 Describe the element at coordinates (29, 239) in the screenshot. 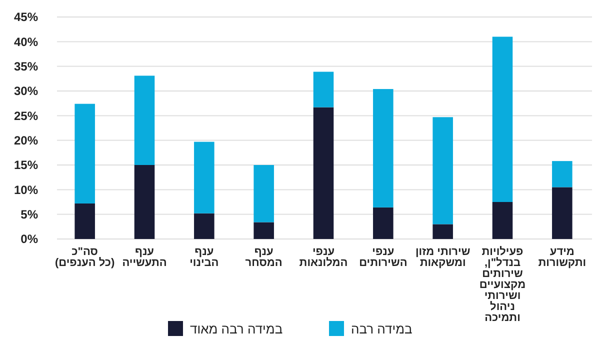

I see `y-tick-label: 0%` at that location.